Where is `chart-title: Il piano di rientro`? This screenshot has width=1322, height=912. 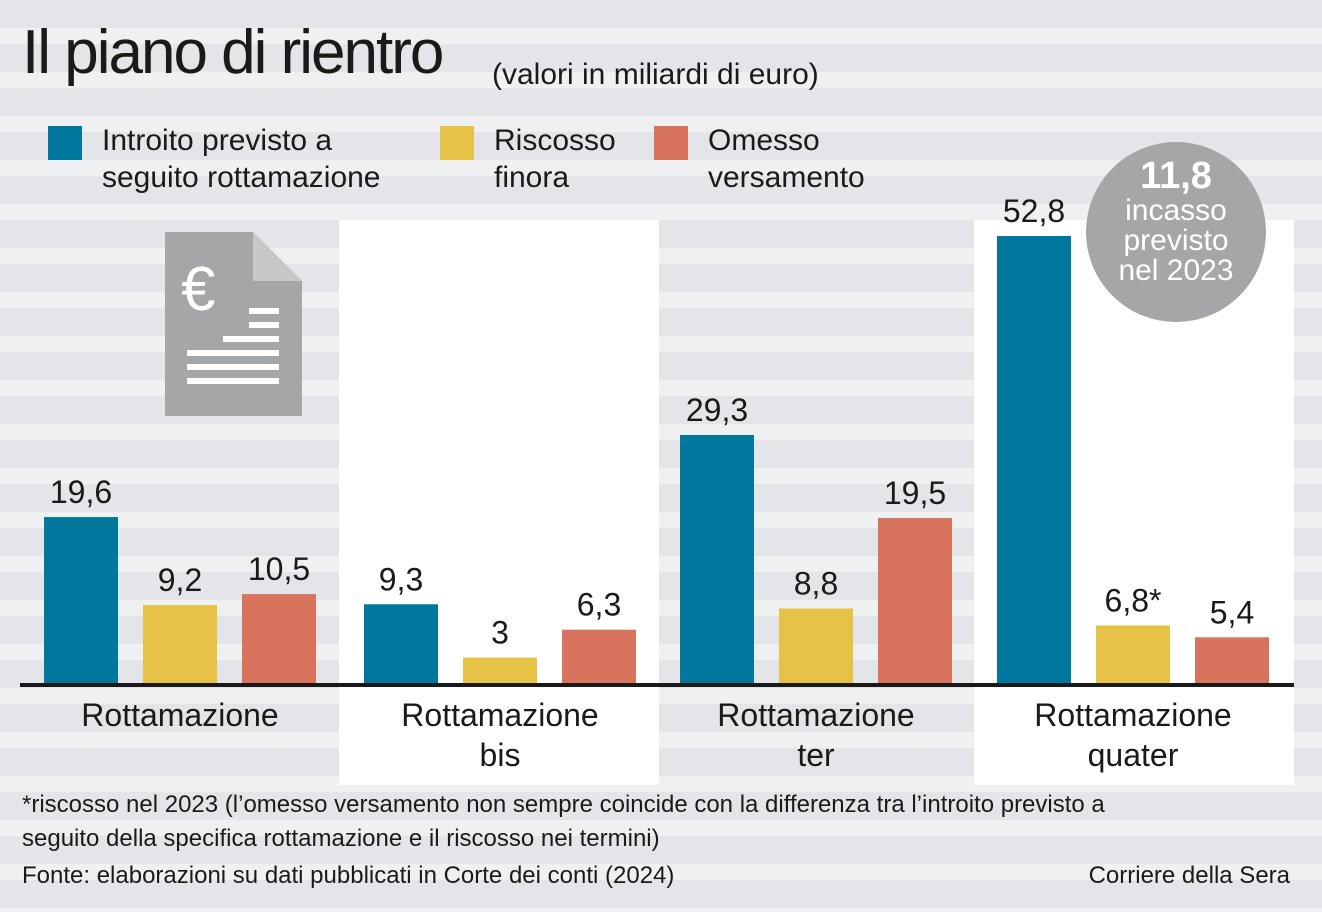
chart-title: Il piano di rientro is located at coordinates (233, 52).